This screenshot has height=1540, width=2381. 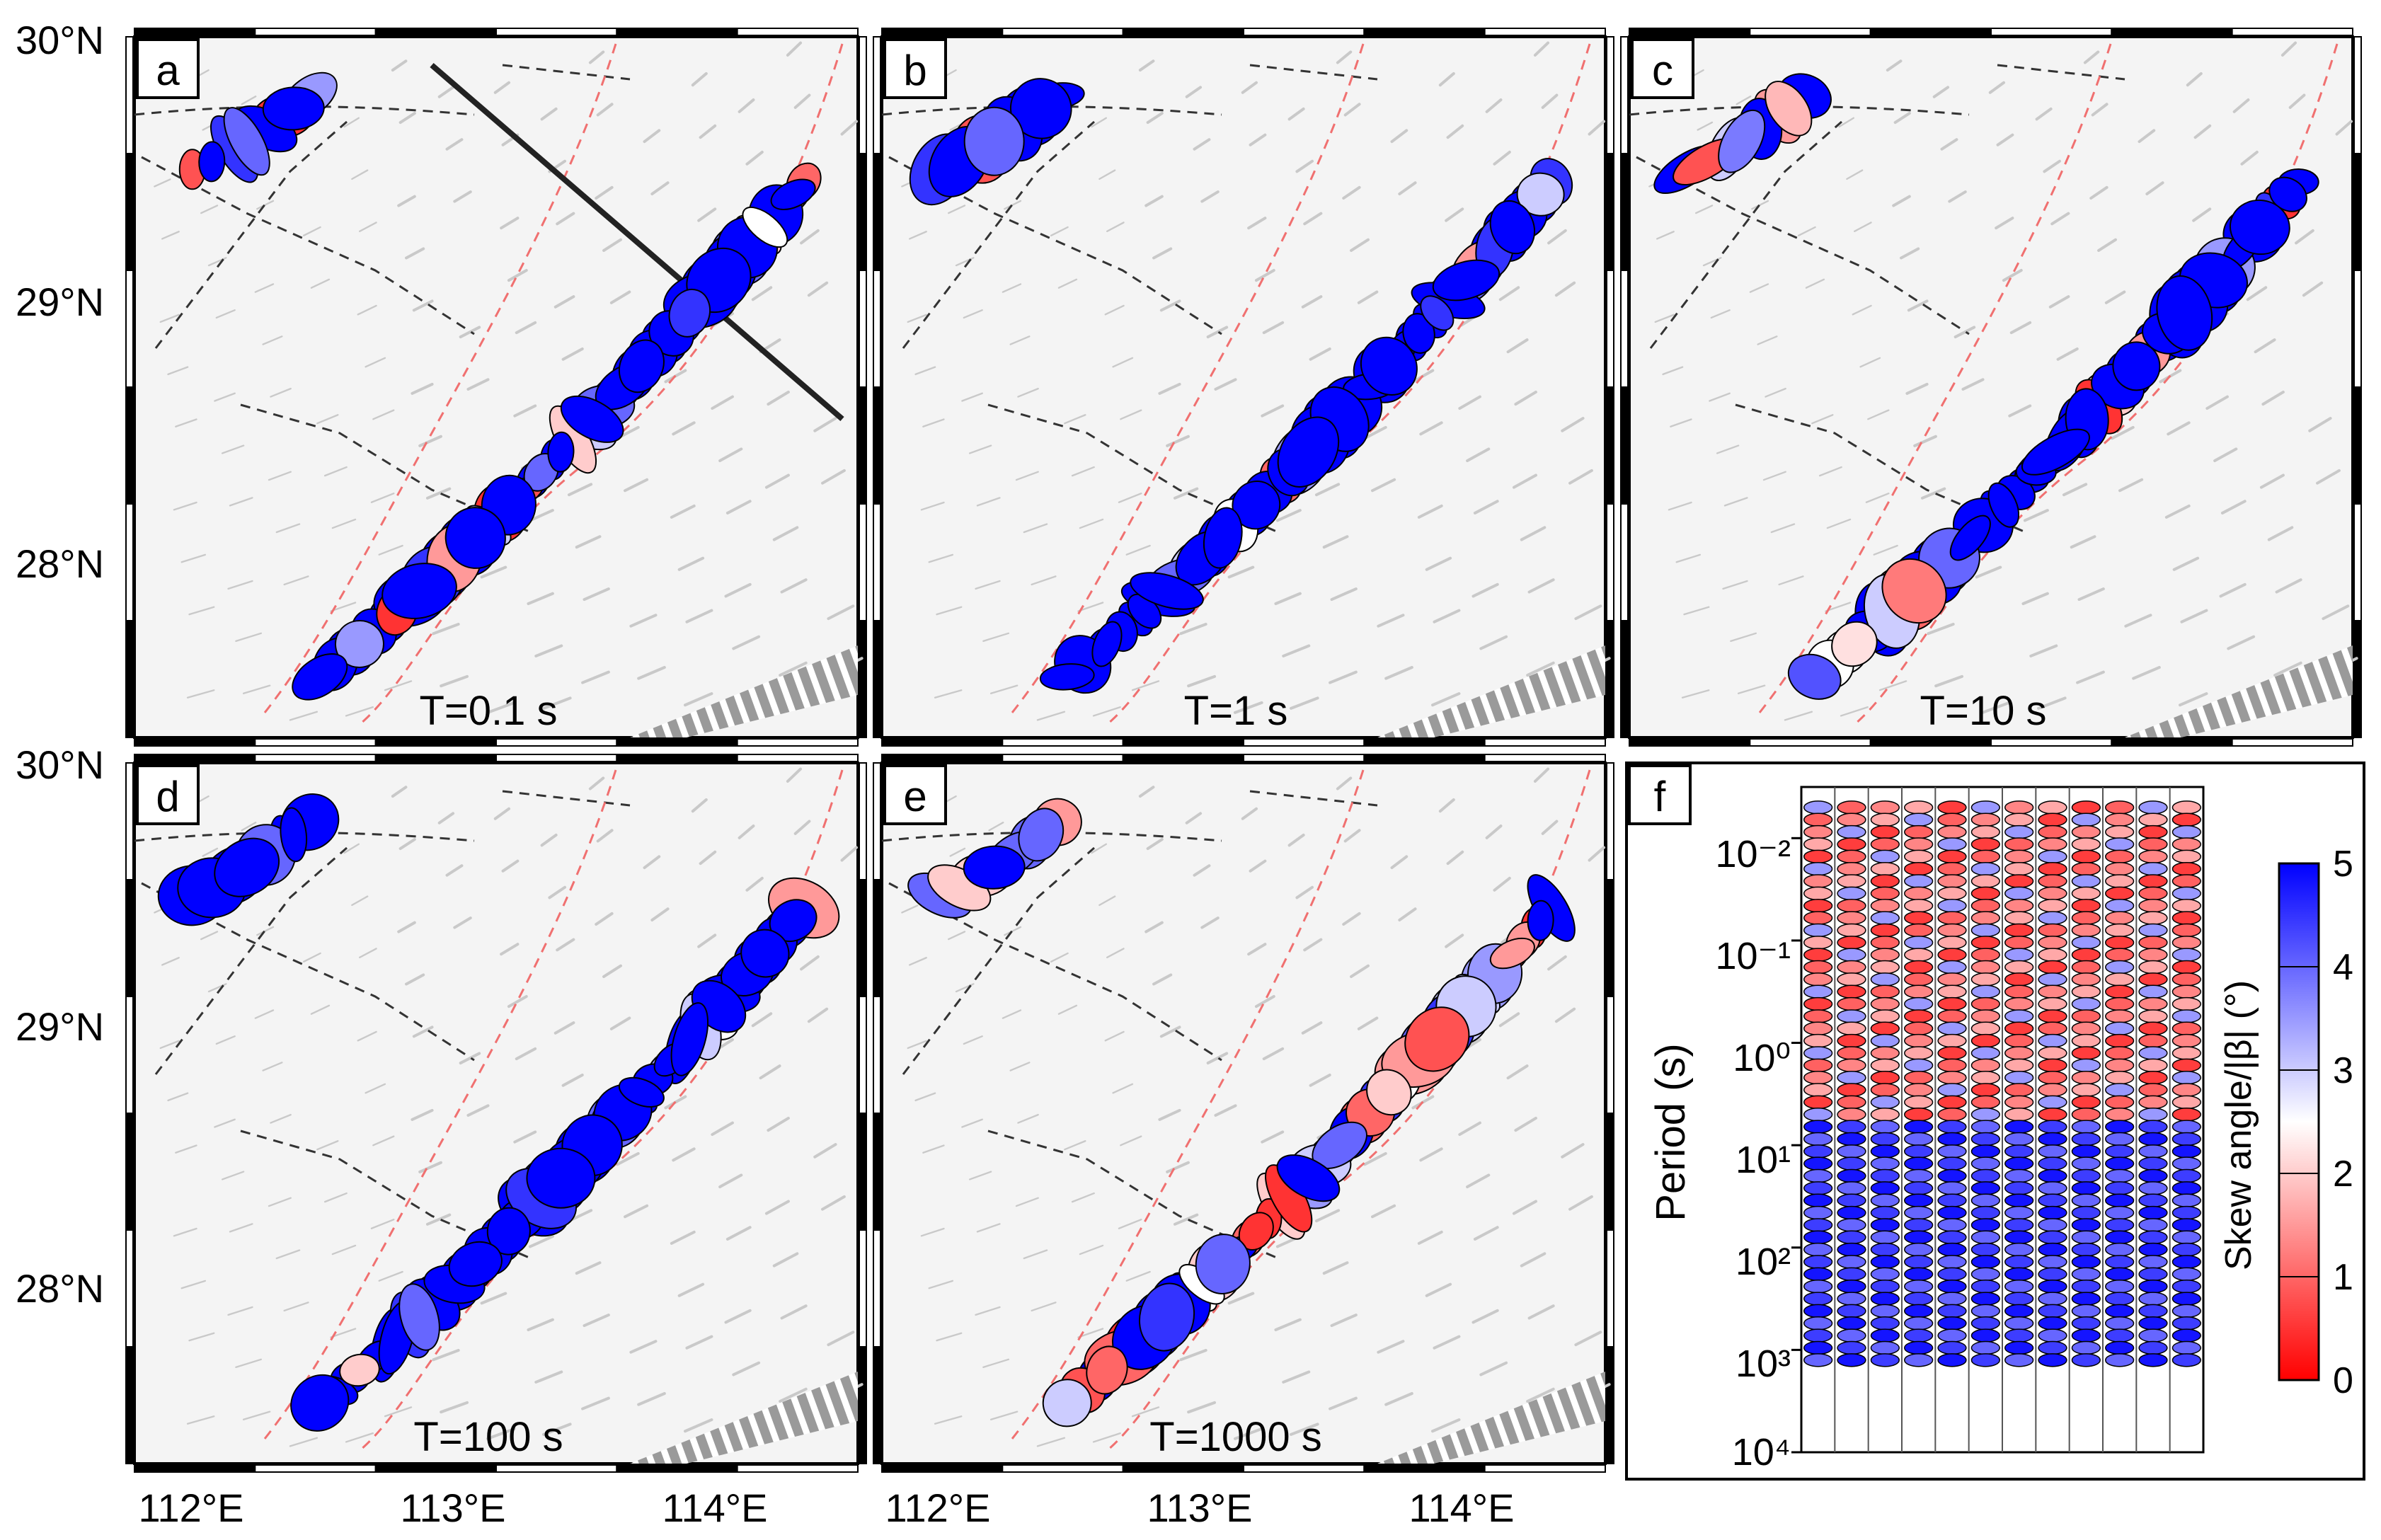 What do you see at coordinates (60, 40) in the screenshot?
I see `lat-label-30-top: 30°N` at bounding box center [60, 40].